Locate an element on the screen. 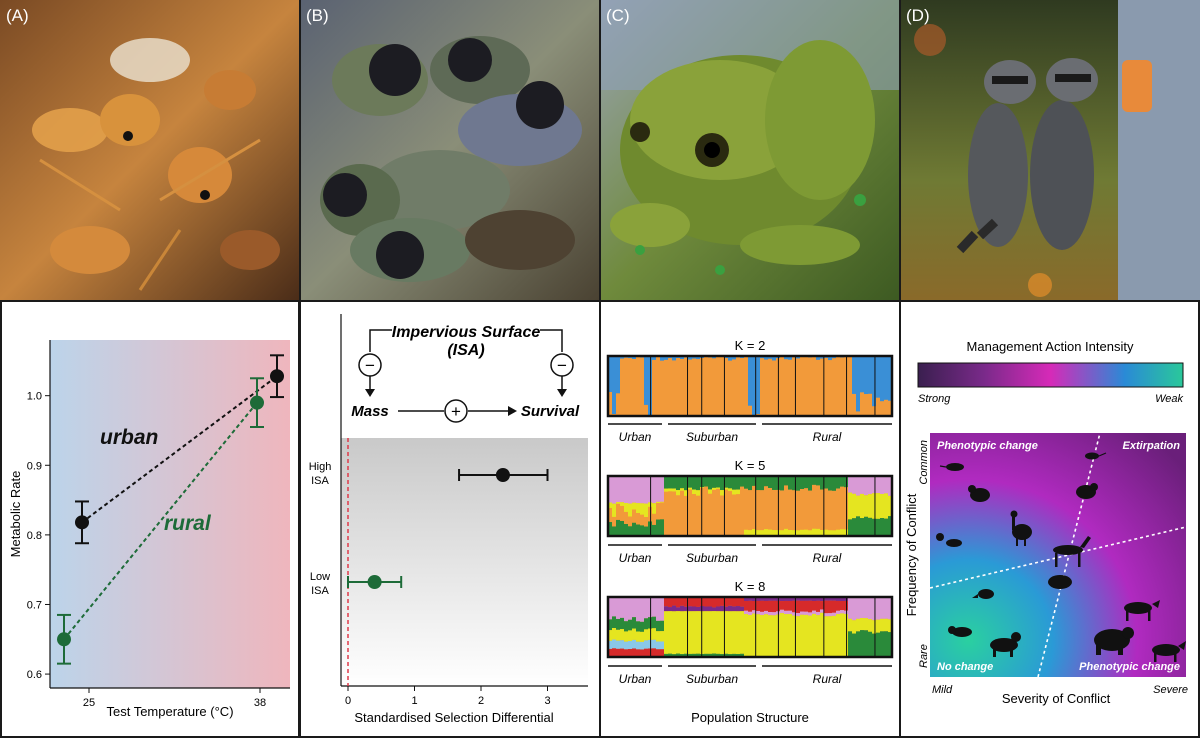  ant-colony-photo is located at coordinates (150, 150).